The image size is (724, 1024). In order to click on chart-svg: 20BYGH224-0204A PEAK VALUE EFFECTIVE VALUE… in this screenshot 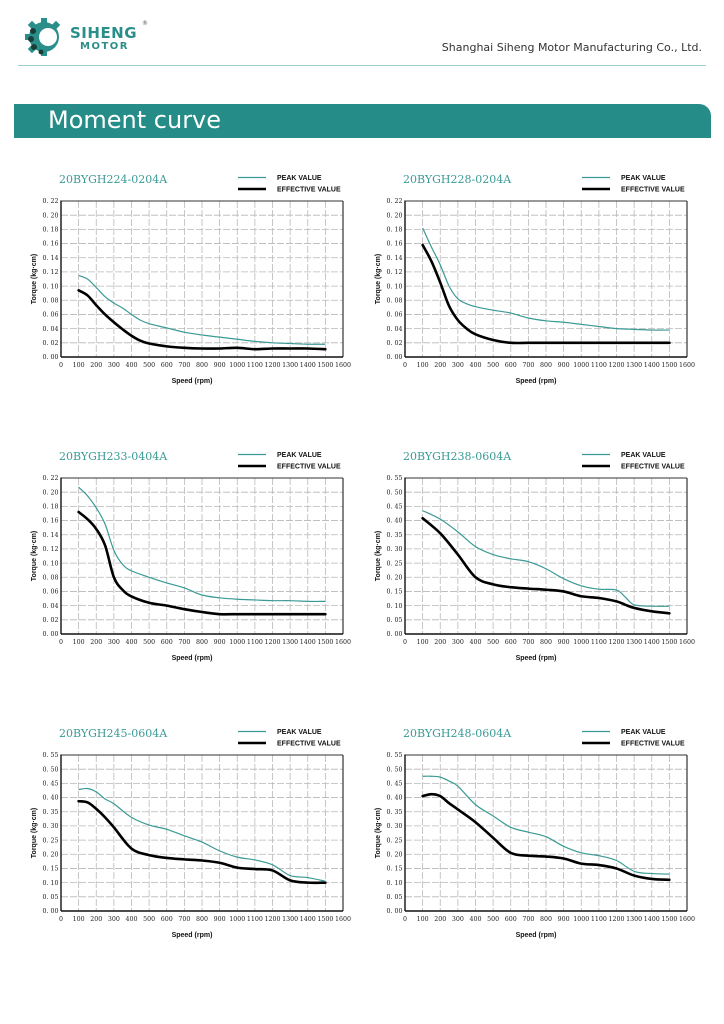, I will do `click(191, 279)`.